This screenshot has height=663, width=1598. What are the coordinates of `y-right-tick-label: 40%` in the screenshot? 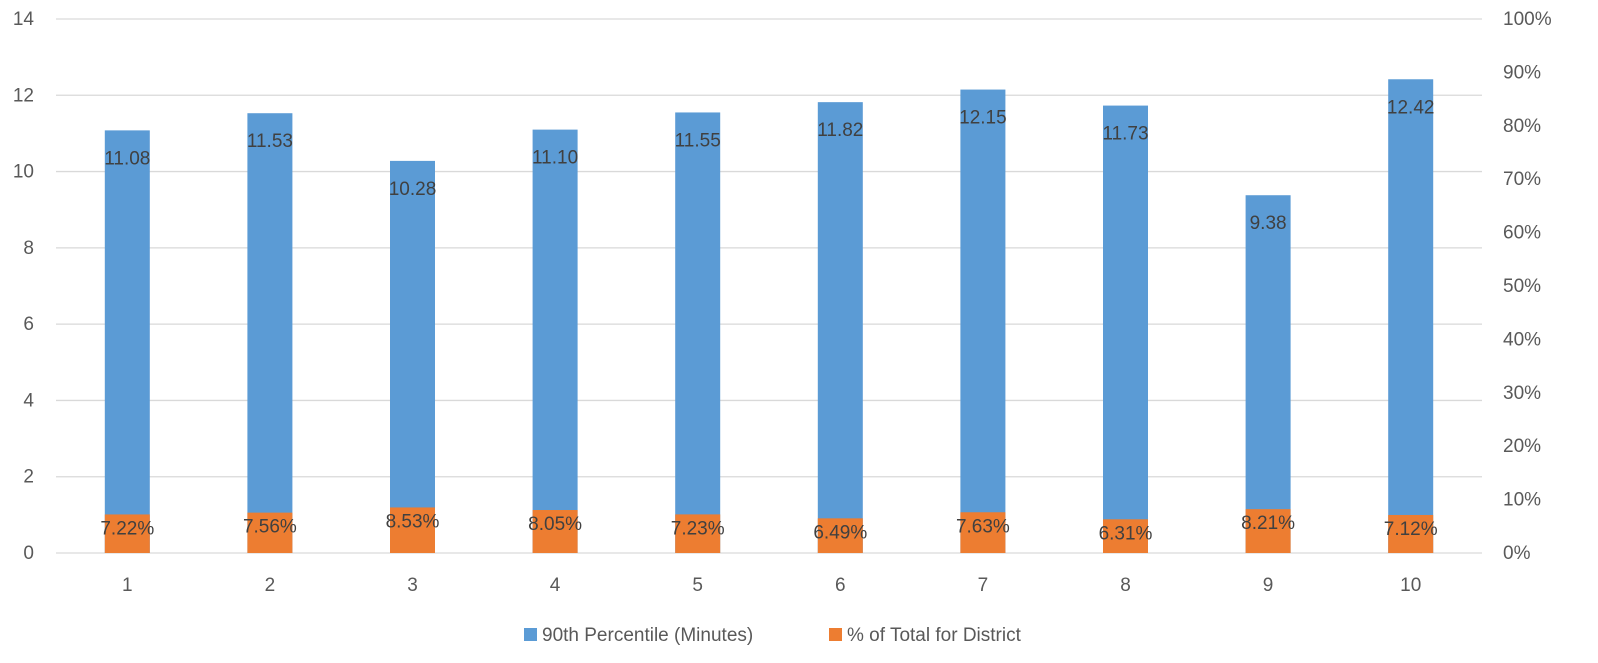 It's located at (1522, 339).